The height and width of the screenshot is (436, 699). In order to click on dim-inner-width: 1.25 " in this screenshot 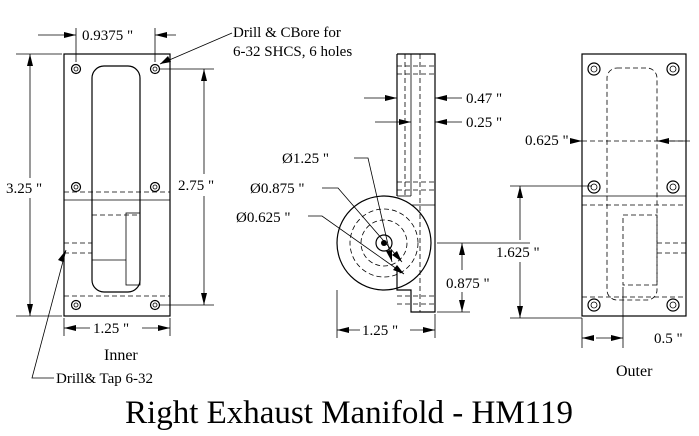, I will do `click(117, 327)`.